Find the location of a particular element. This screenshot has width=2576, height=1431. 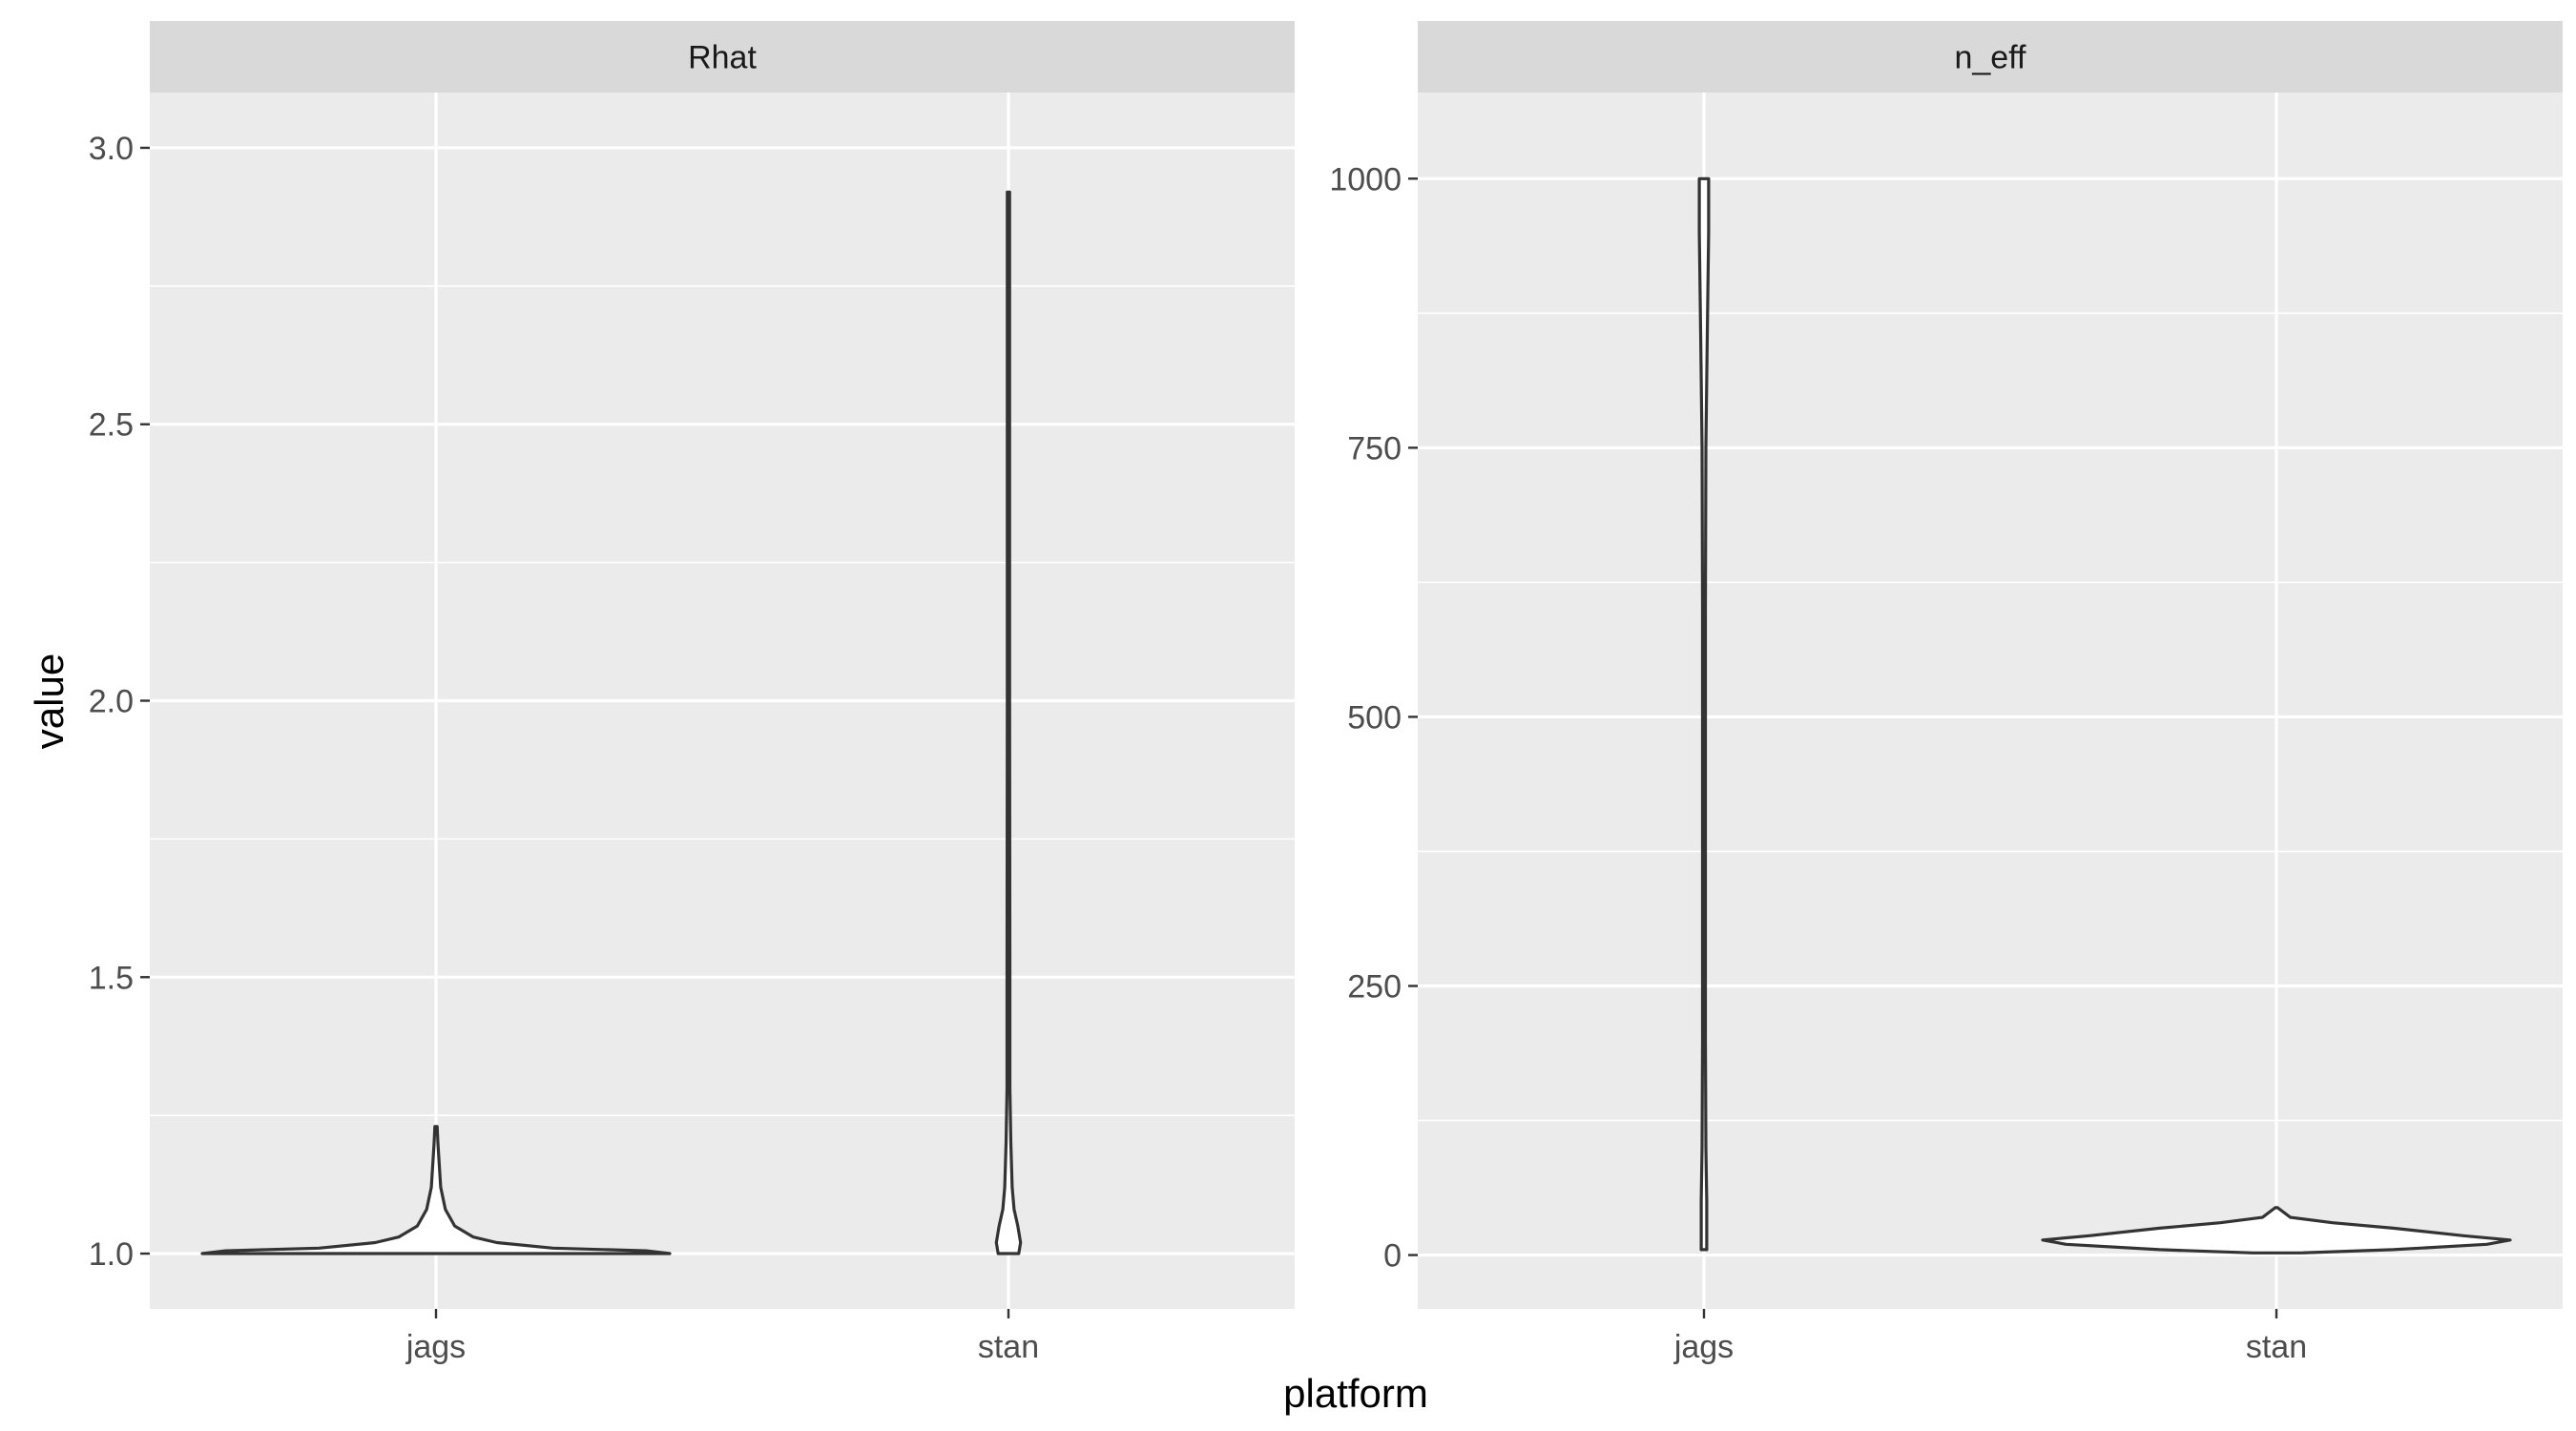

violin-rhat-jags is located at coordinates (436, 1190).